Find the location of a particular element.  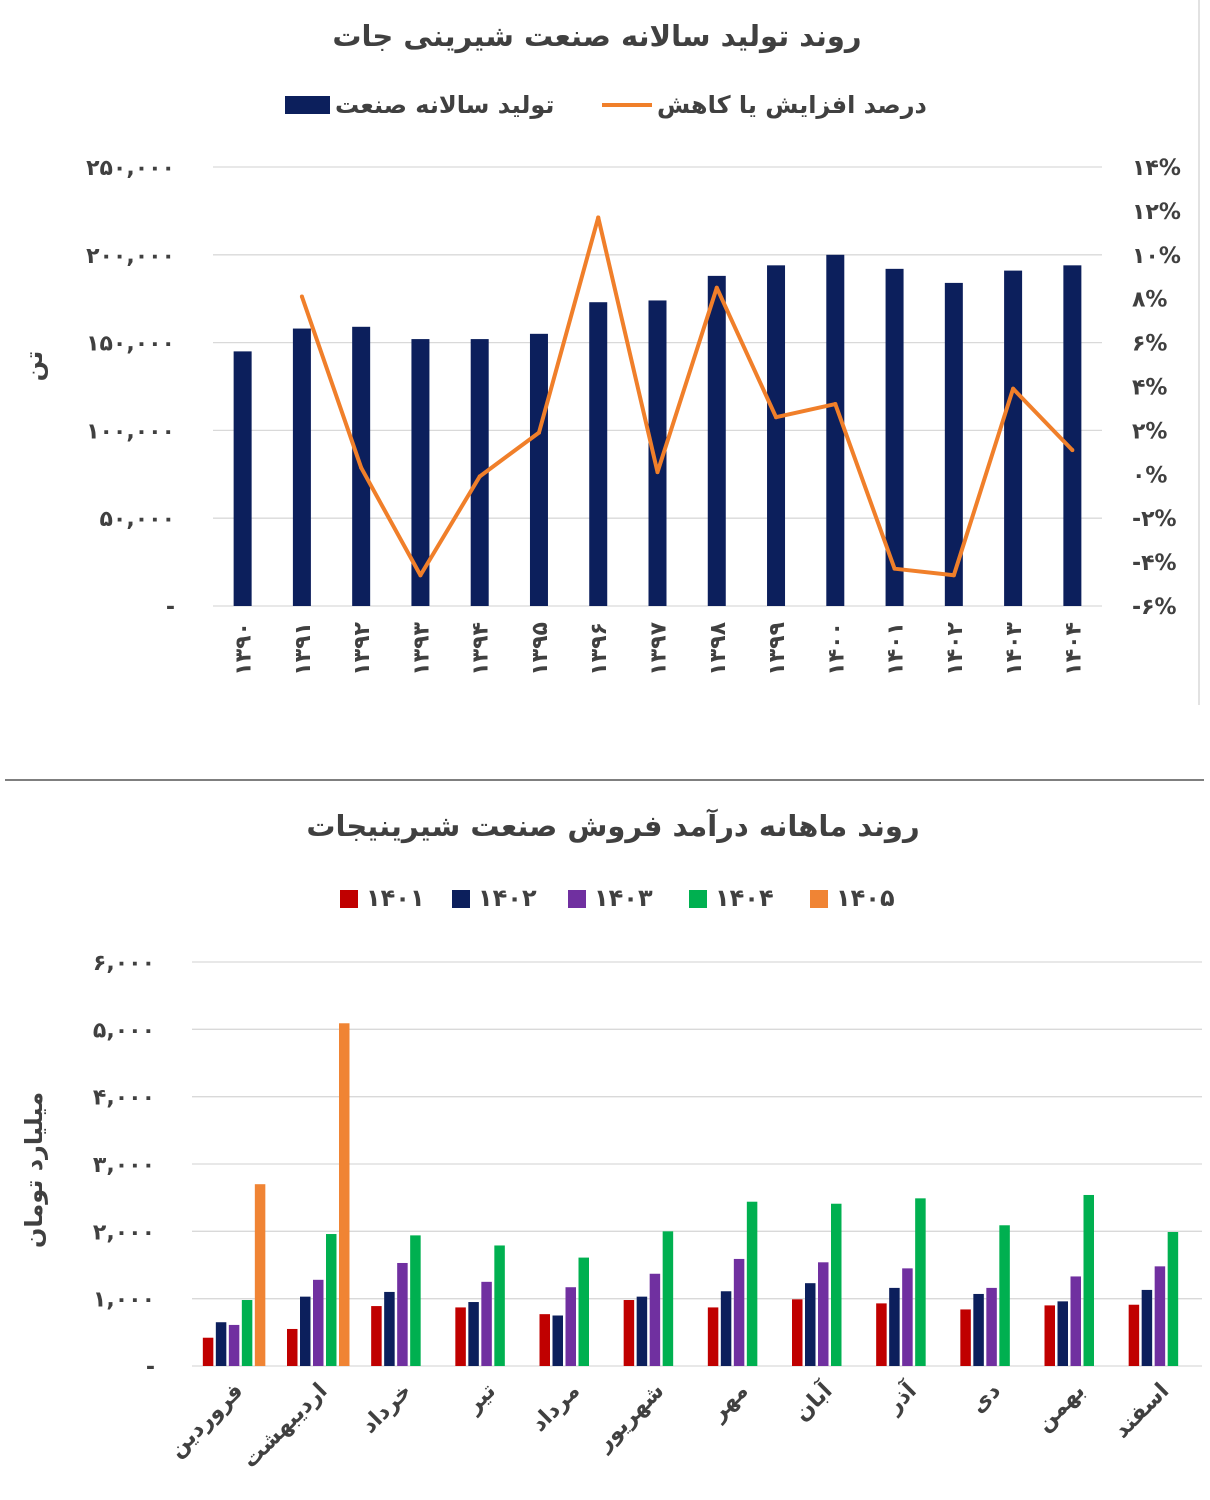

y2-tick-label: ۰% is located at coordinates (1149, 475).